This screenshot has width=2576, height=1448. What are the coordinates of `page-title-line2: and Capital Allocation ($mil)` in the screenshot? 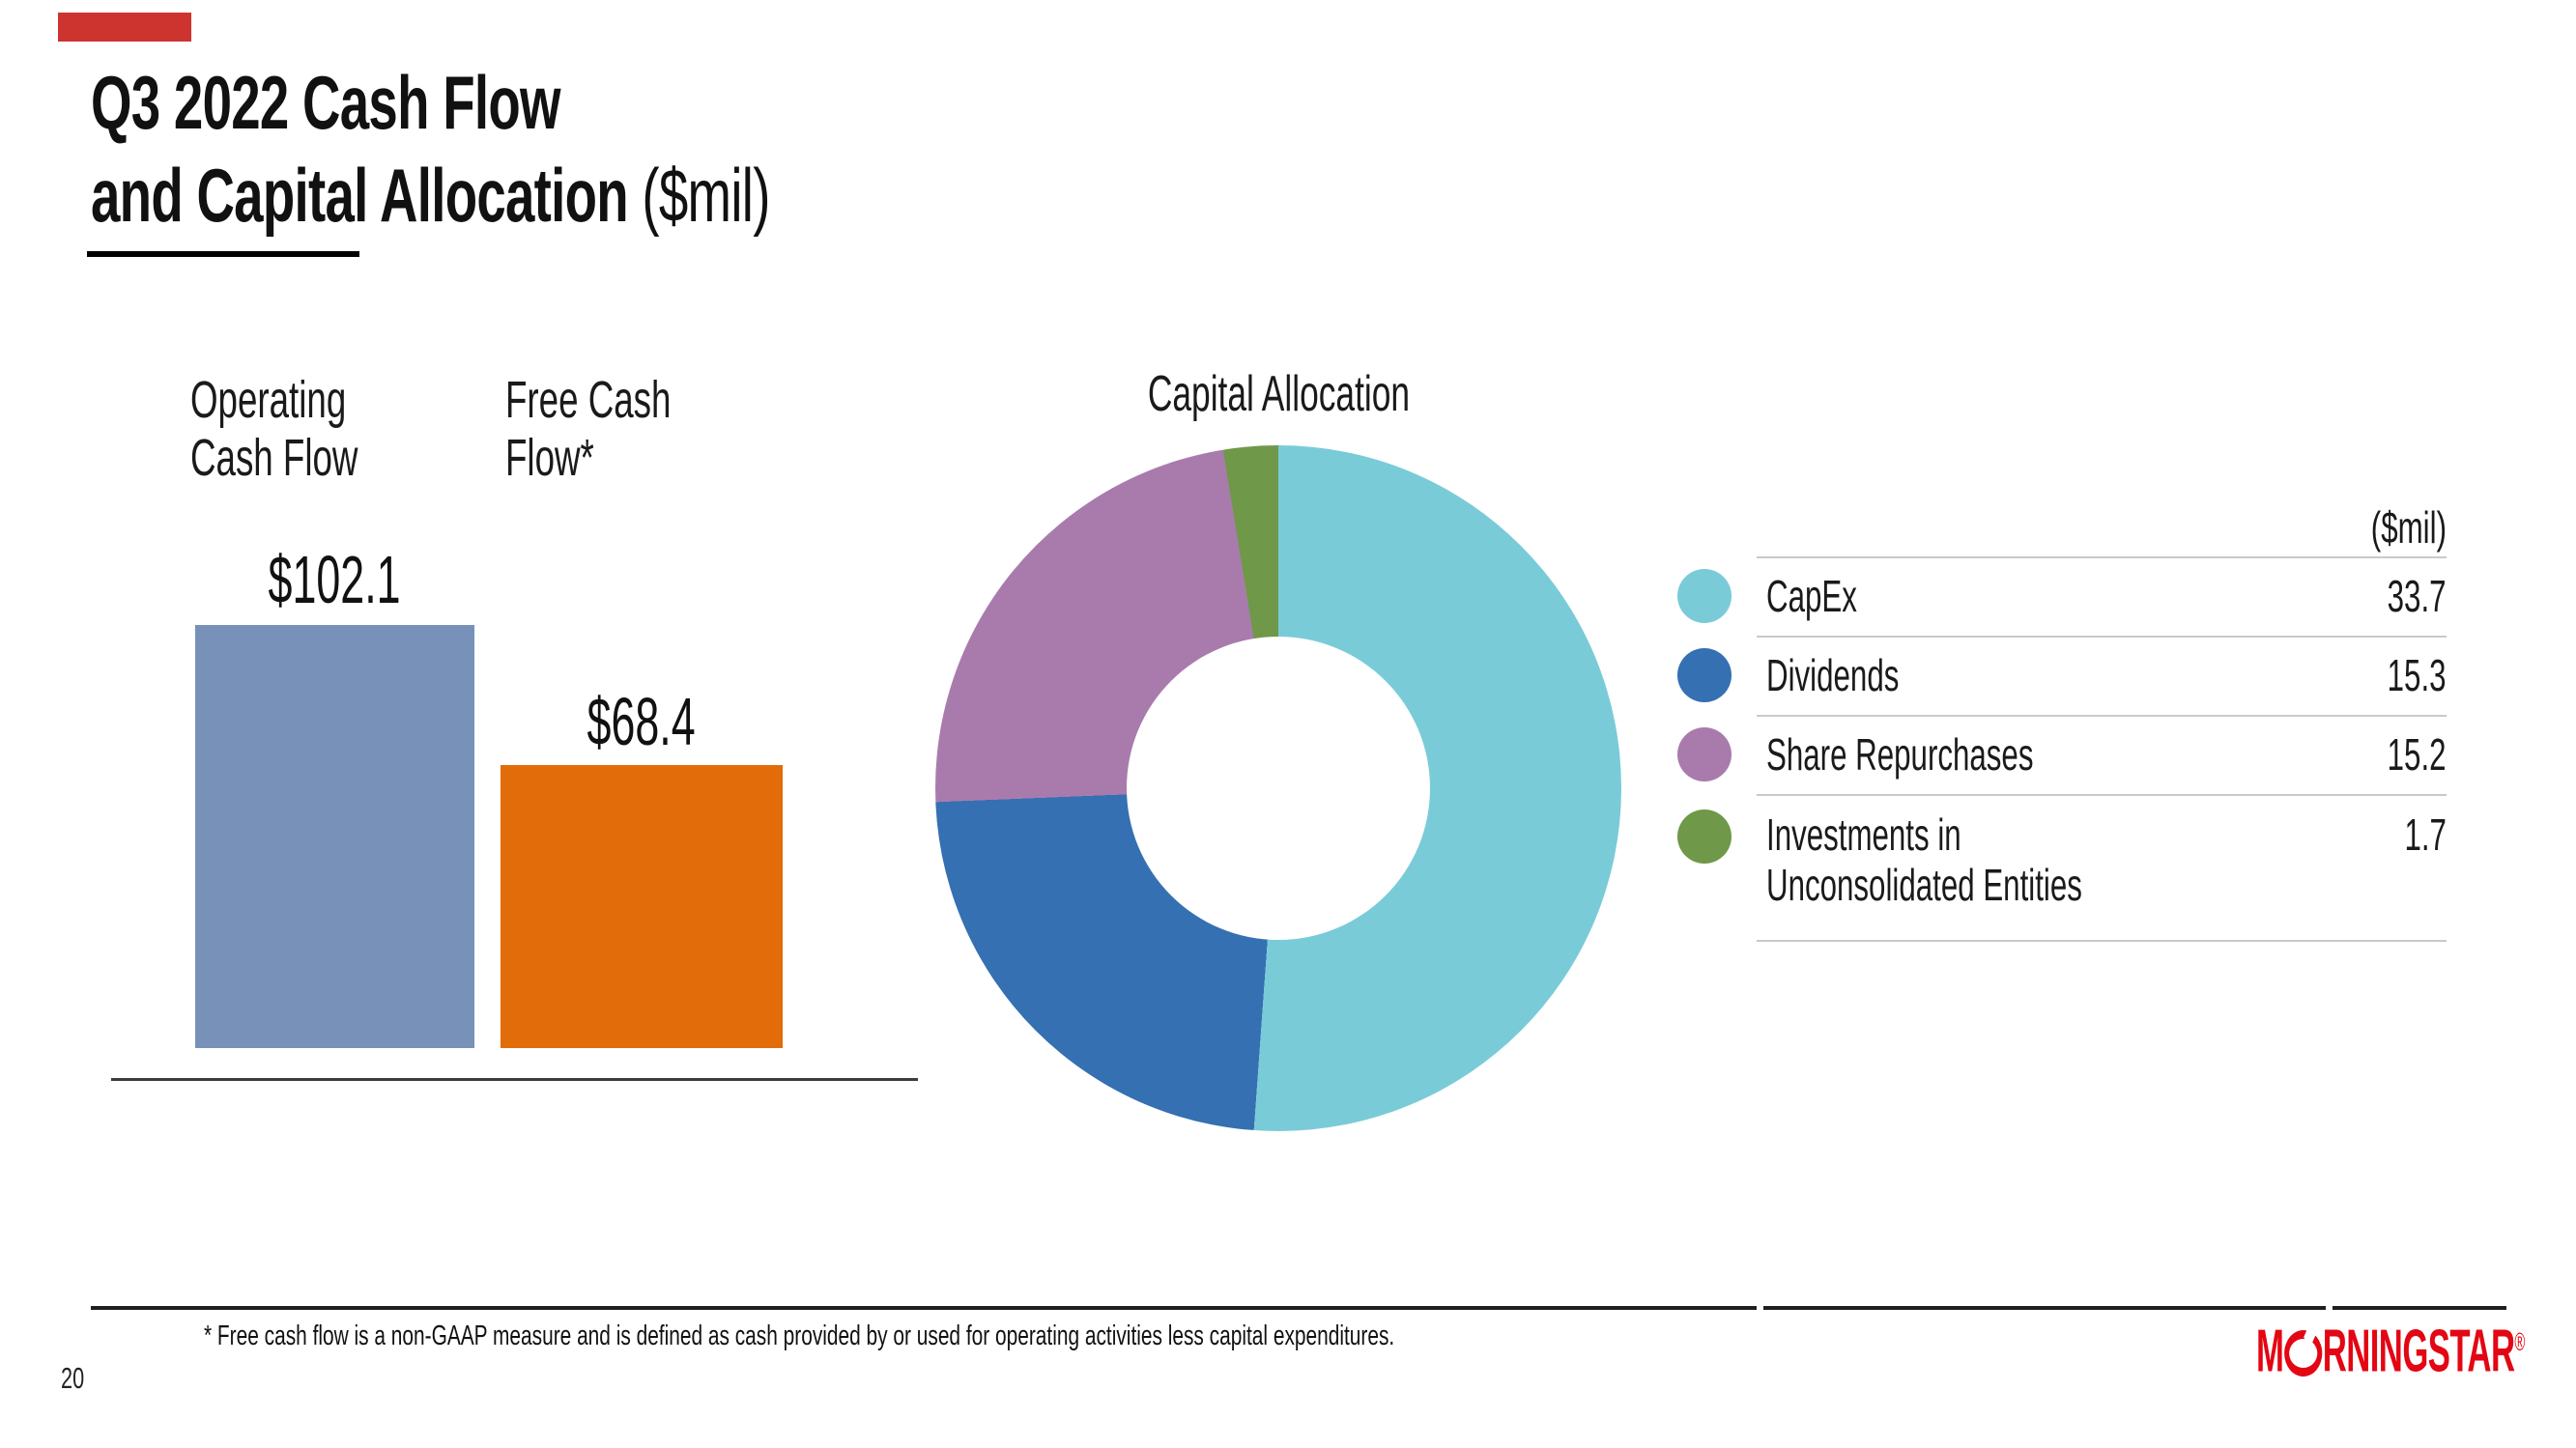 It's located at (576, 195).